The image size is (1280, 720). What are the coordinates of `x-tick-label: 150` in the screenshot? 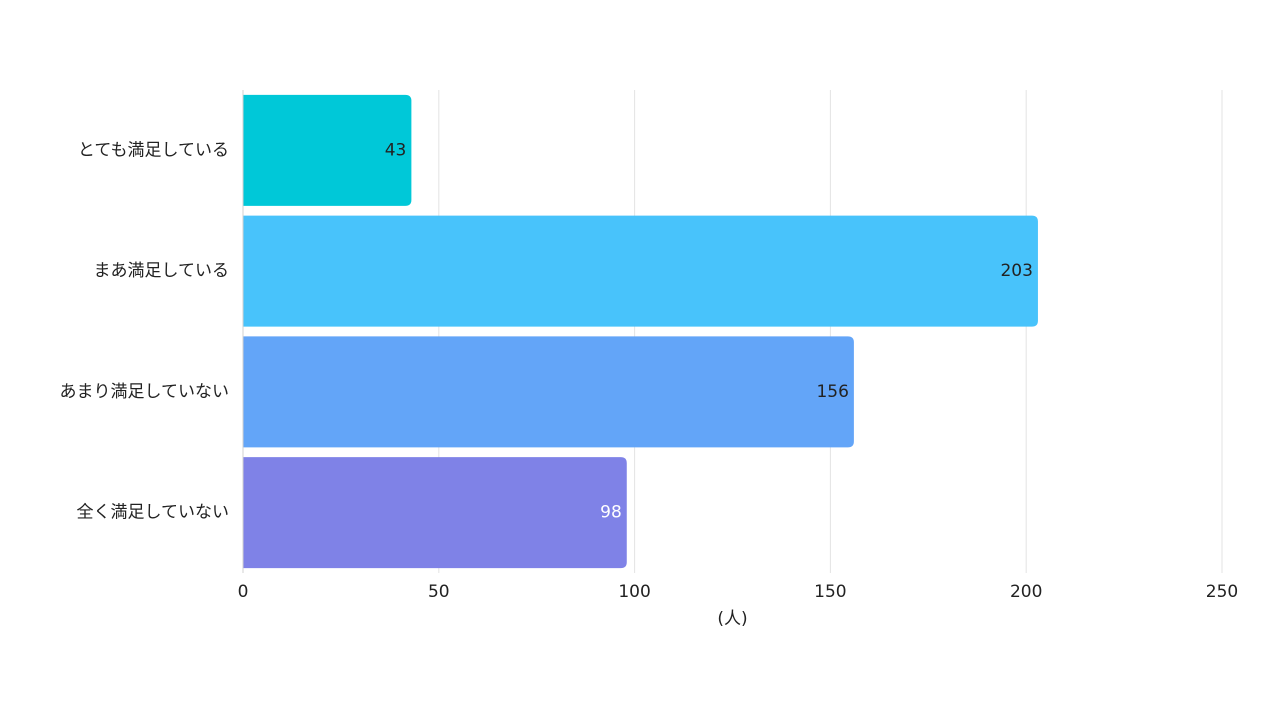 It's located at (830, 592).